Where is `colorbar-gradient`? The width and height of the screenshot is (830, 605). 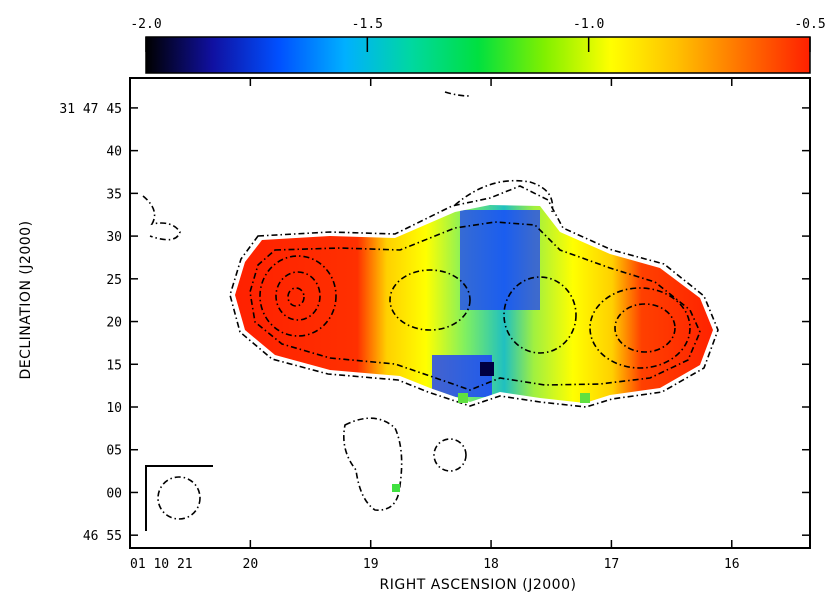 colorbar-gradient is located at coordinates (478, 55).